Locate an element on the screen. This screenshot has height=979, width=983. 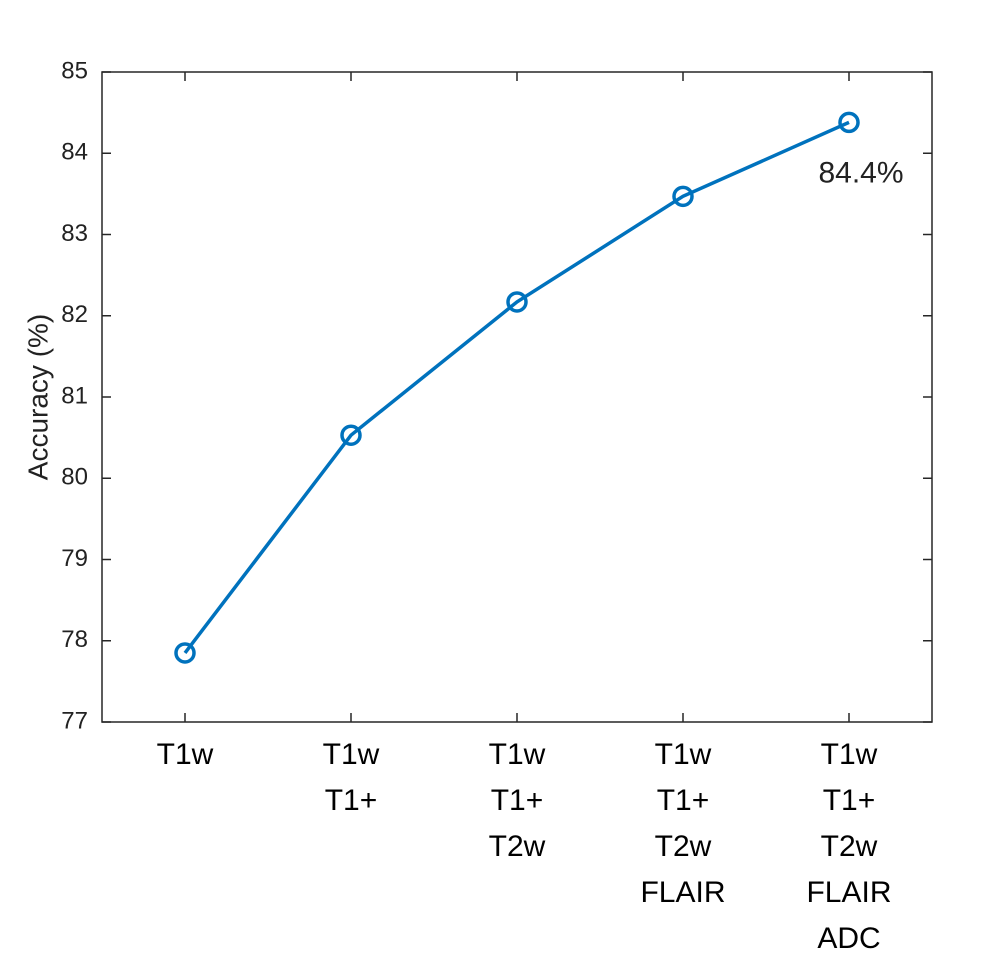
y-tick-label: 80 is located at coordinates (74, 477).